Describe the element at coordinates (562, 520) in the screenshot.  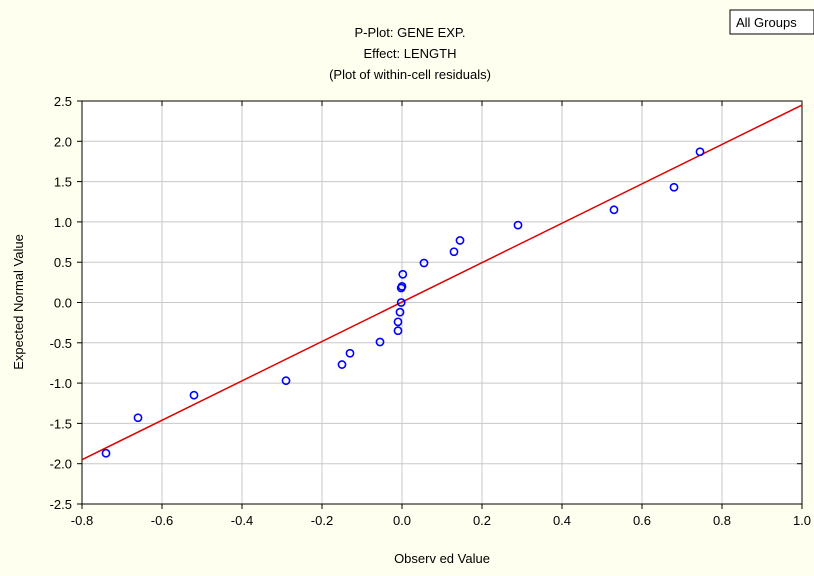
I see `x-tick-label: 0.4` at that location.